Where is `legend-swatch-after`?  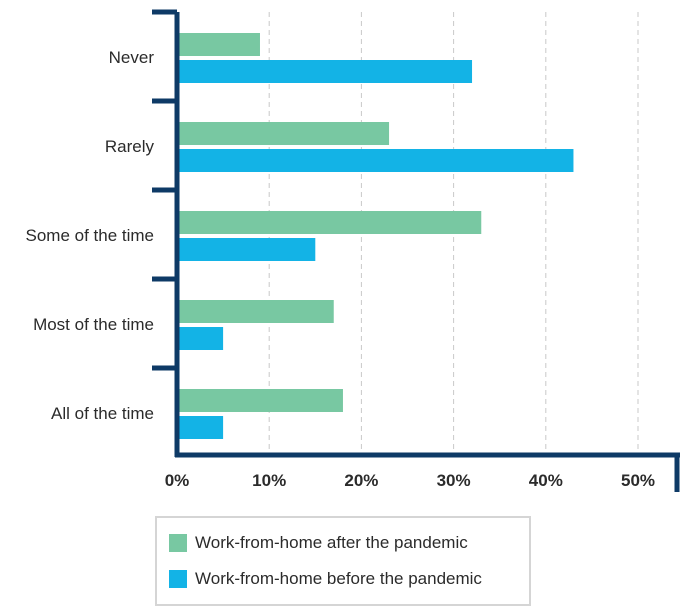 legend-swatch-after is located at coordinates (178, 543).